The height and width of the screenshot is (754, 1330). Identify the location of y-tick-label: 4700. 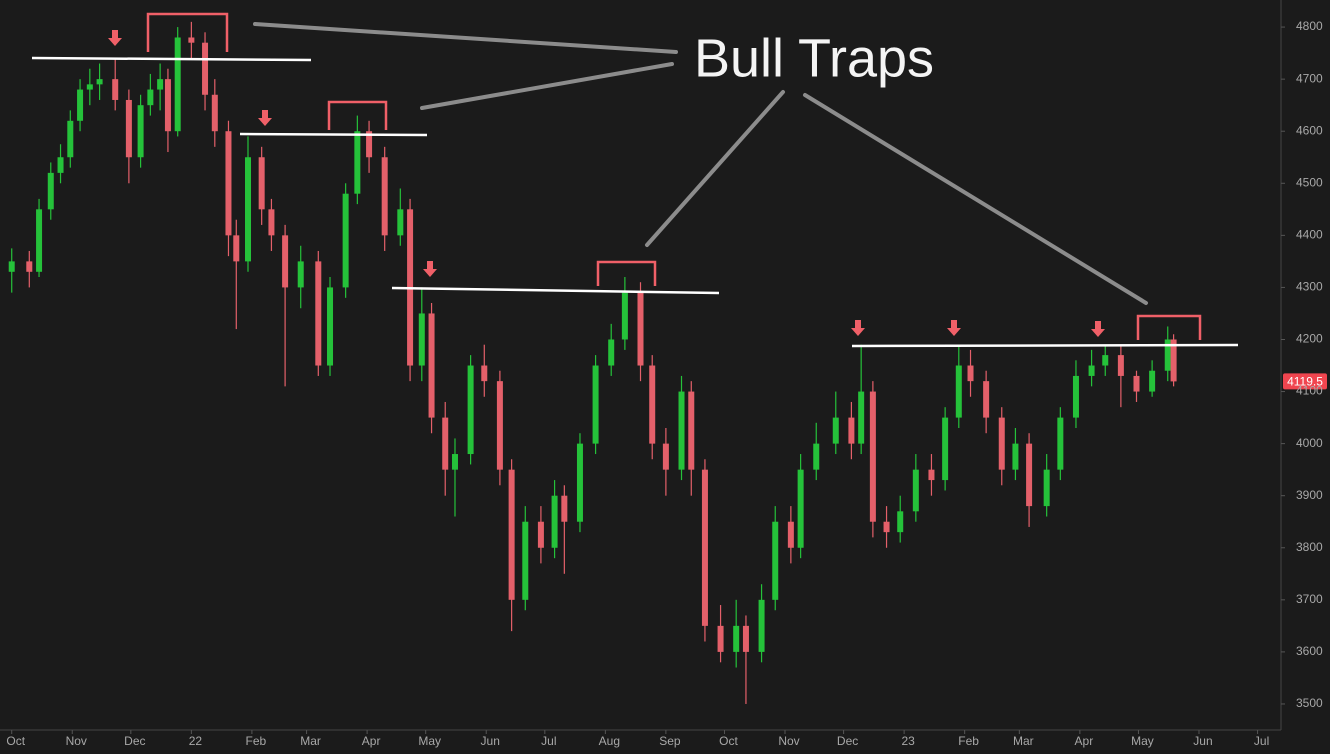
(1309, 78).